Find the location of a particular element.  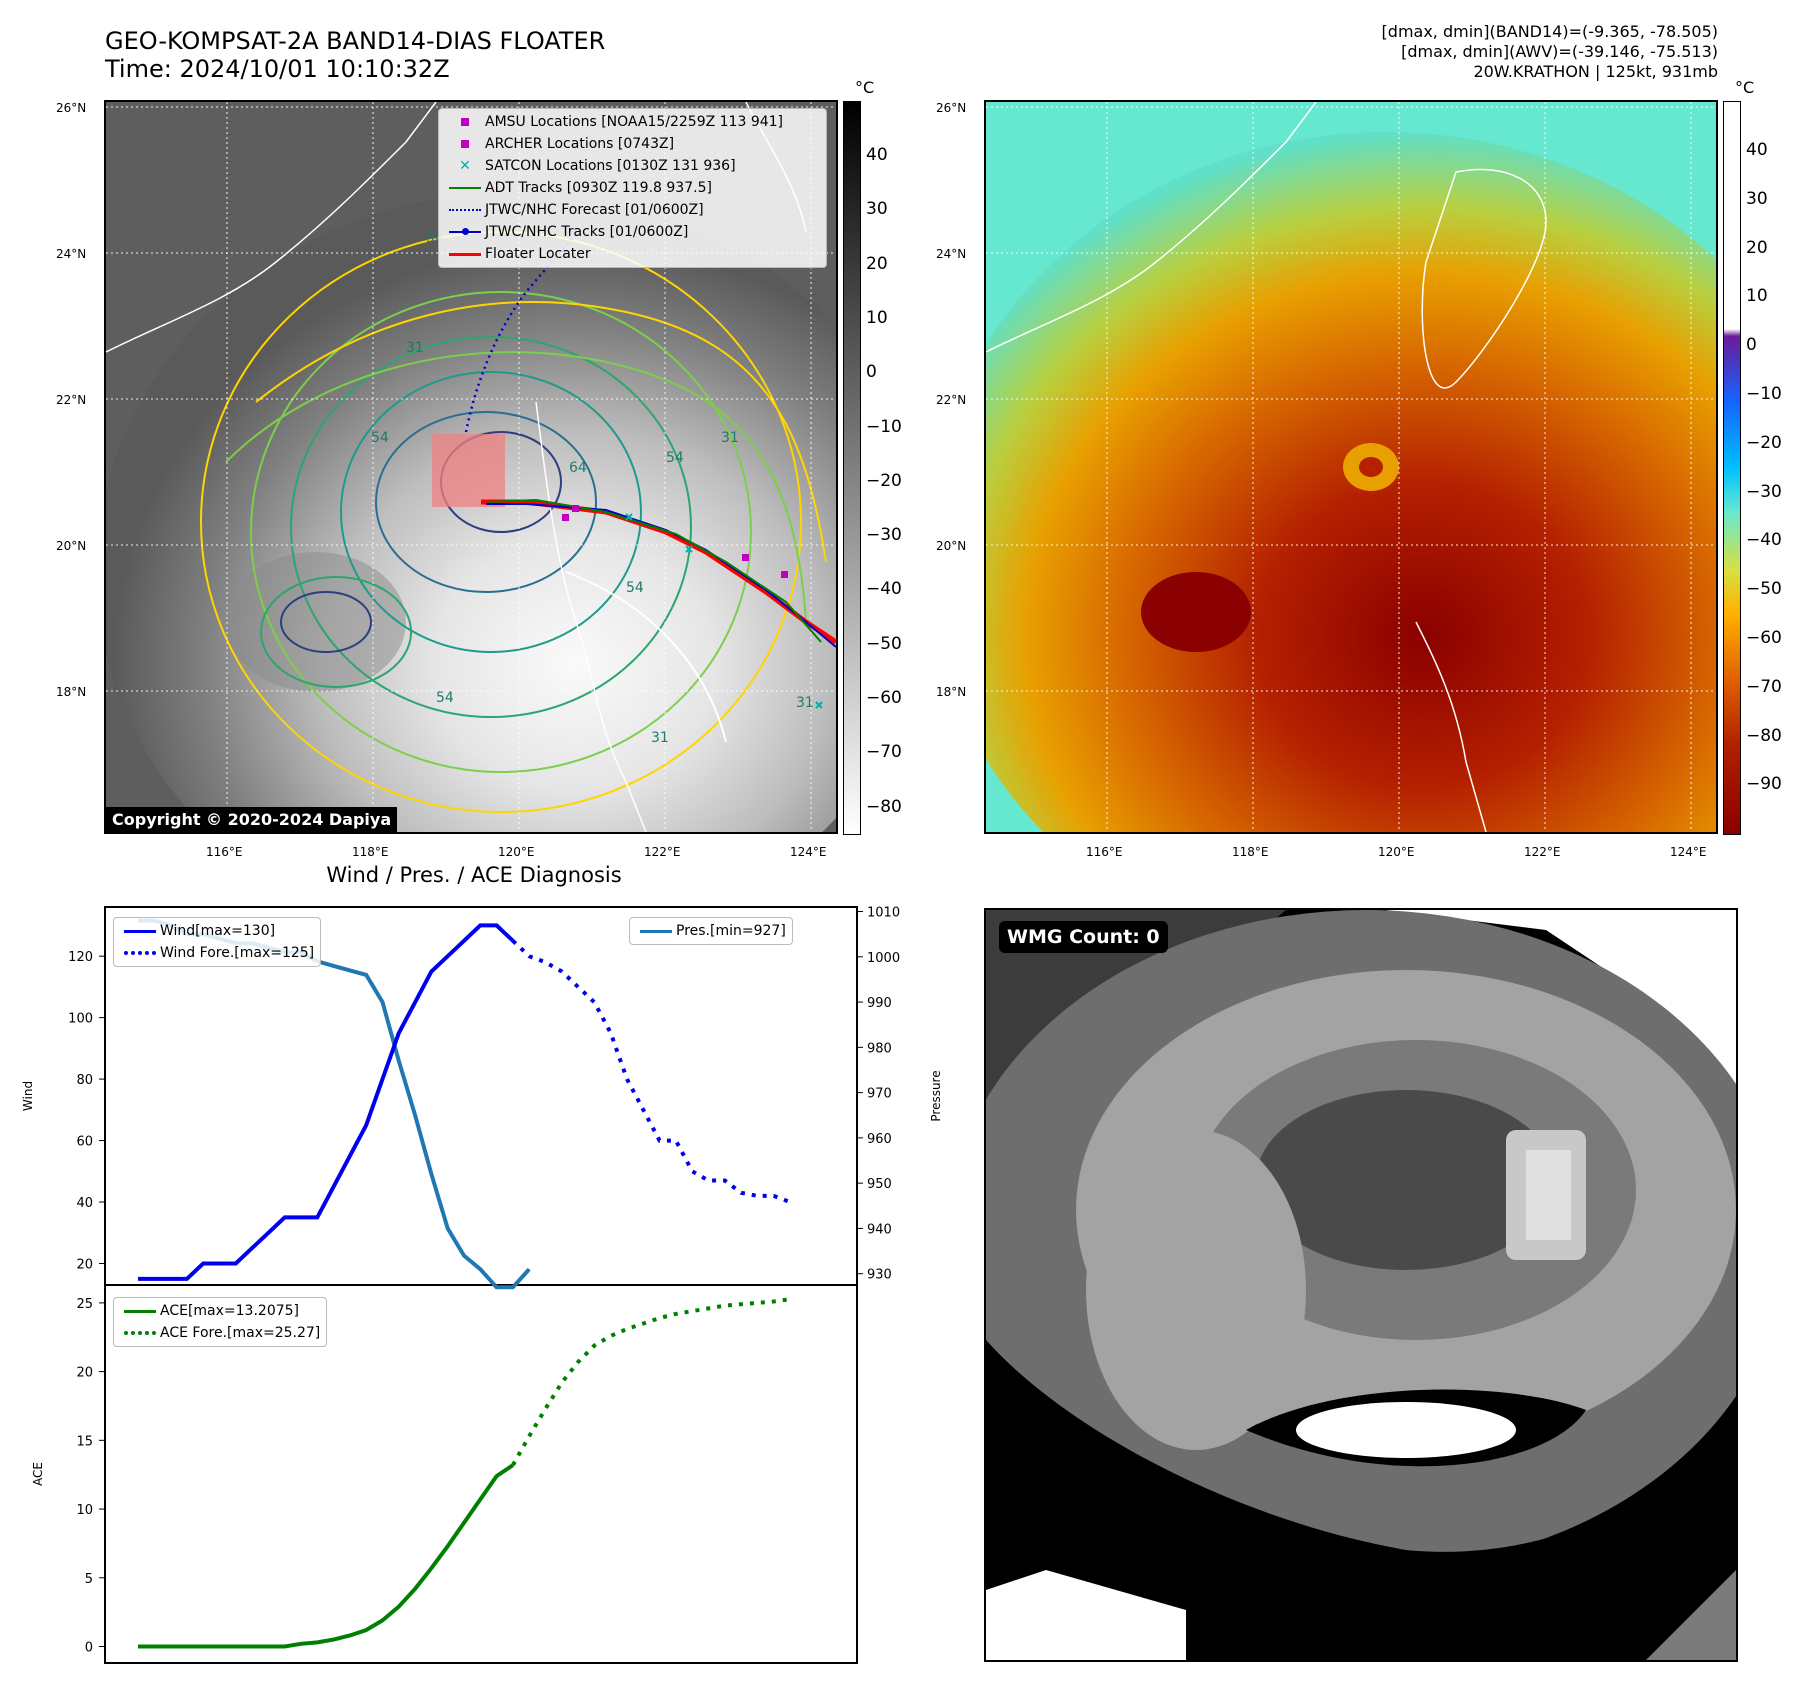

awv-colorbar-tick: 40 is located at coordinates (1757, 150).